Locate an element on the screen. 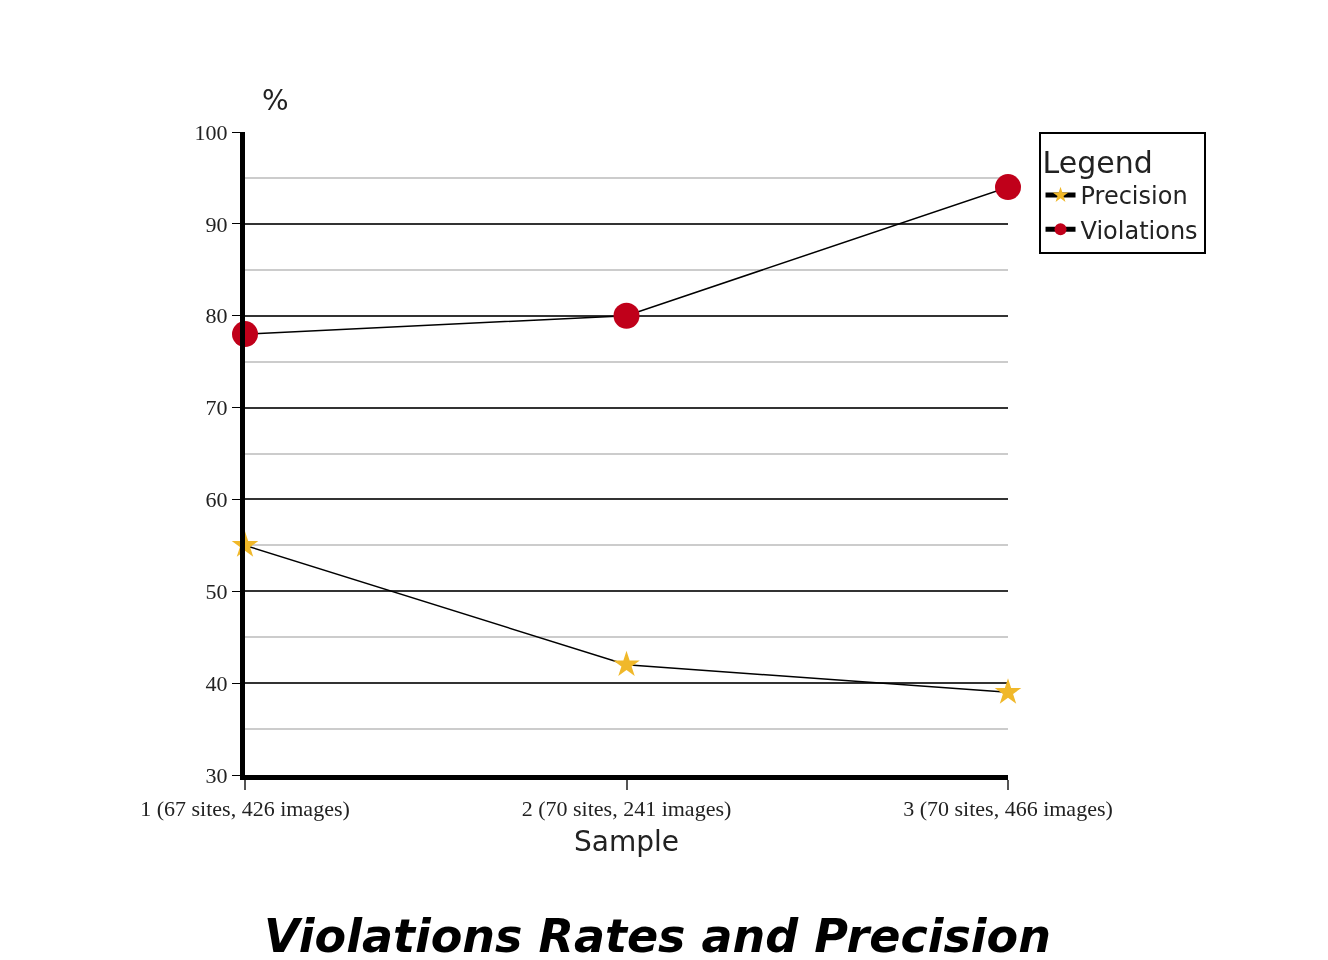  y-tick-label: 50 is located at coordinates (216, 591).